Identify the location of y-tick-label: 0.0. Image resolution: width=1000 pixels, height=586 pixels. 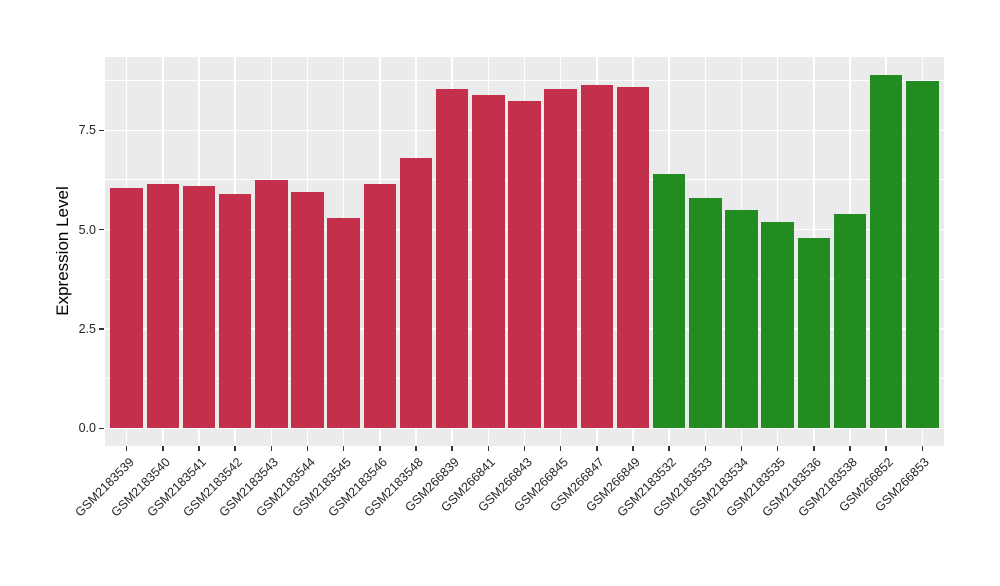
(87, 428).